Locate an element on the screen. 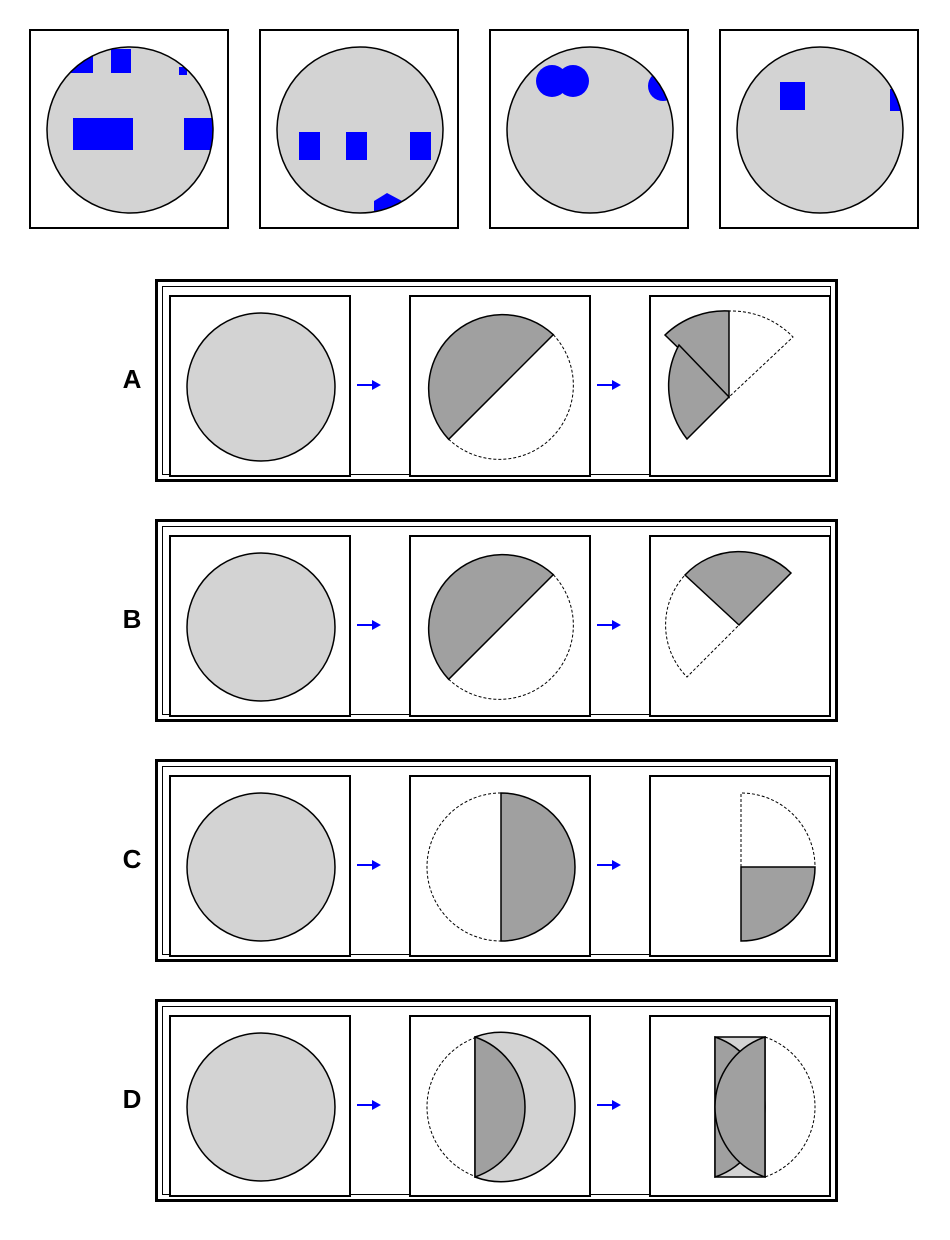 This screenshot has height=1240, width=950. panel-2-figure is located at coordinates (360, 130).